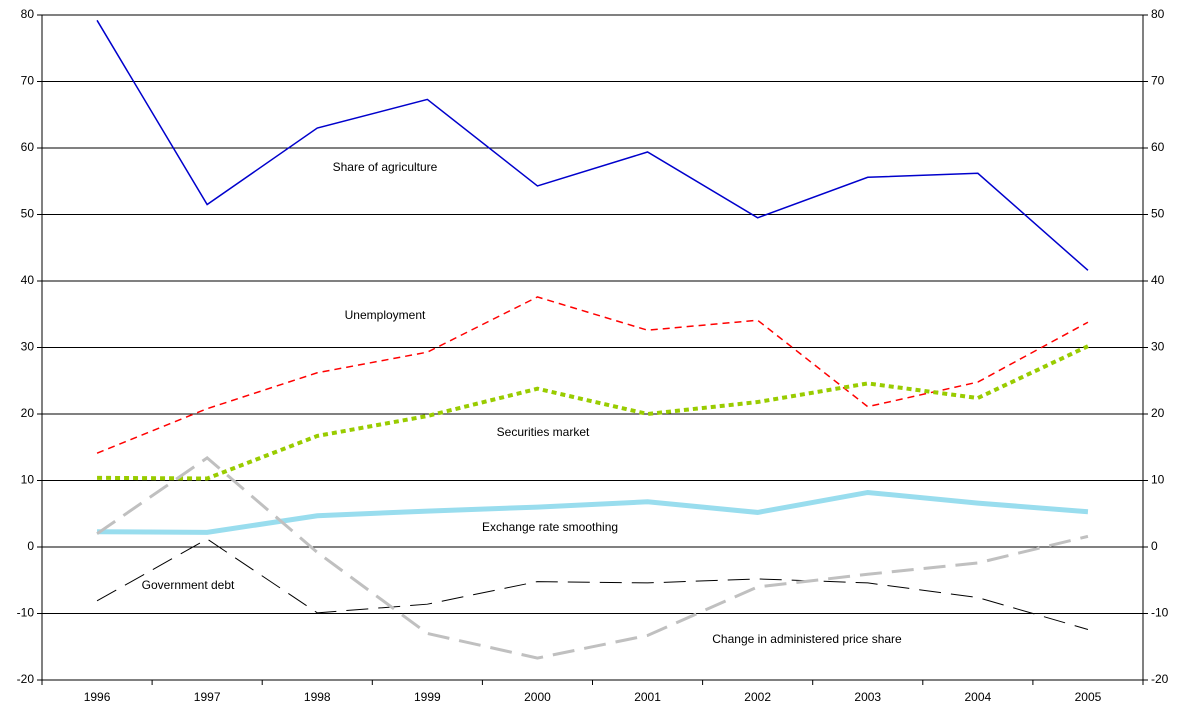 The width and height of the screenshot is (1180, 715). Describe the element at coordinates (1160, 613) in the screenshot. I see `y2-tick-label: -10` at that location.